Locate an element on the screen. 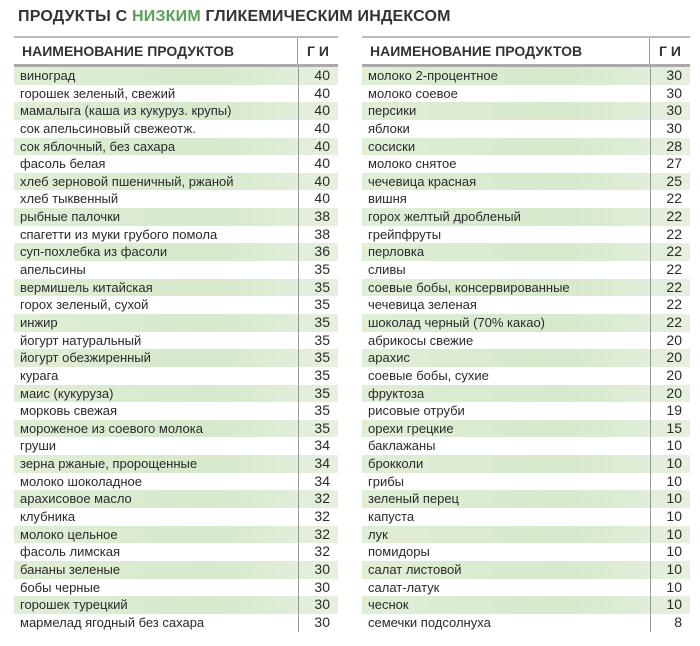 This screenshot has width=700, height=646. table-row: хлеб тыквенный 40 is located at coordinates (176, 199).